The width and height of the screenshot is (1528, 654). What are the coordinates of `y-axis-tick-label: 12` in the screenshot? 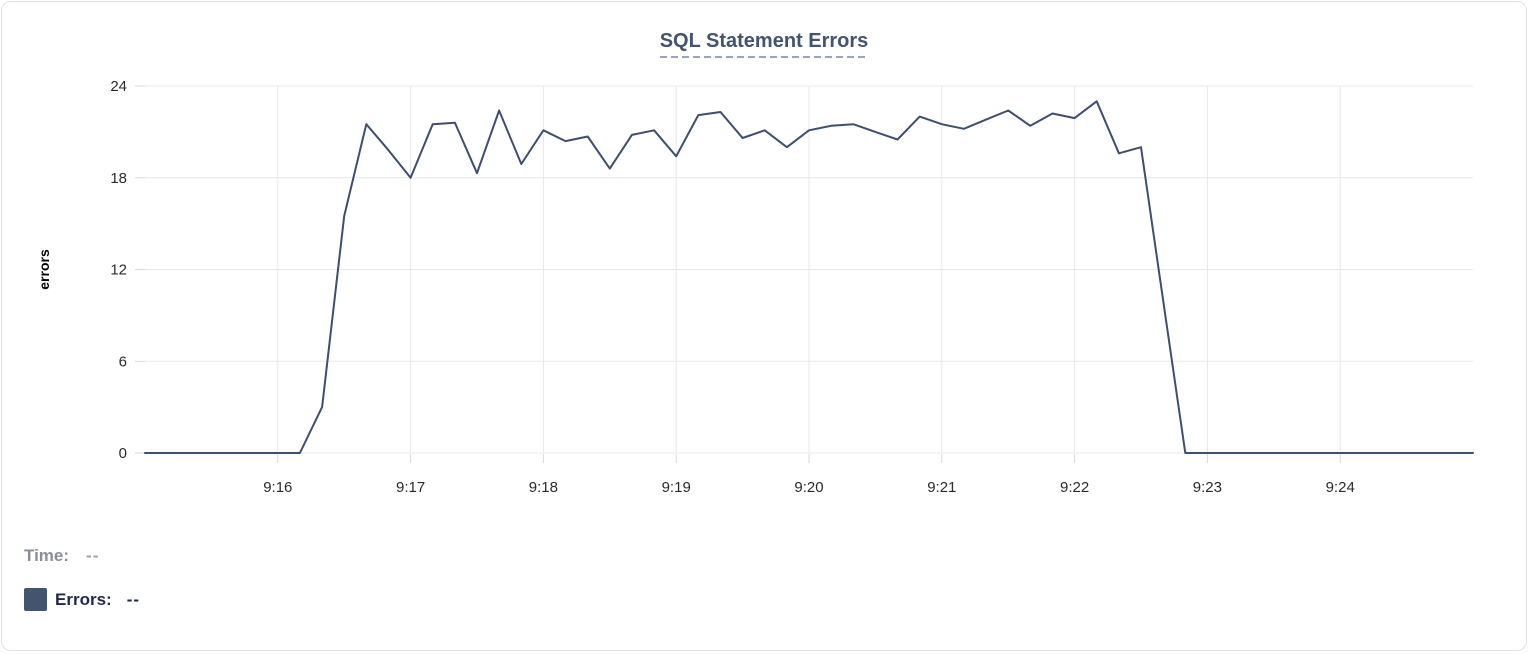 It's located at (118, 270).